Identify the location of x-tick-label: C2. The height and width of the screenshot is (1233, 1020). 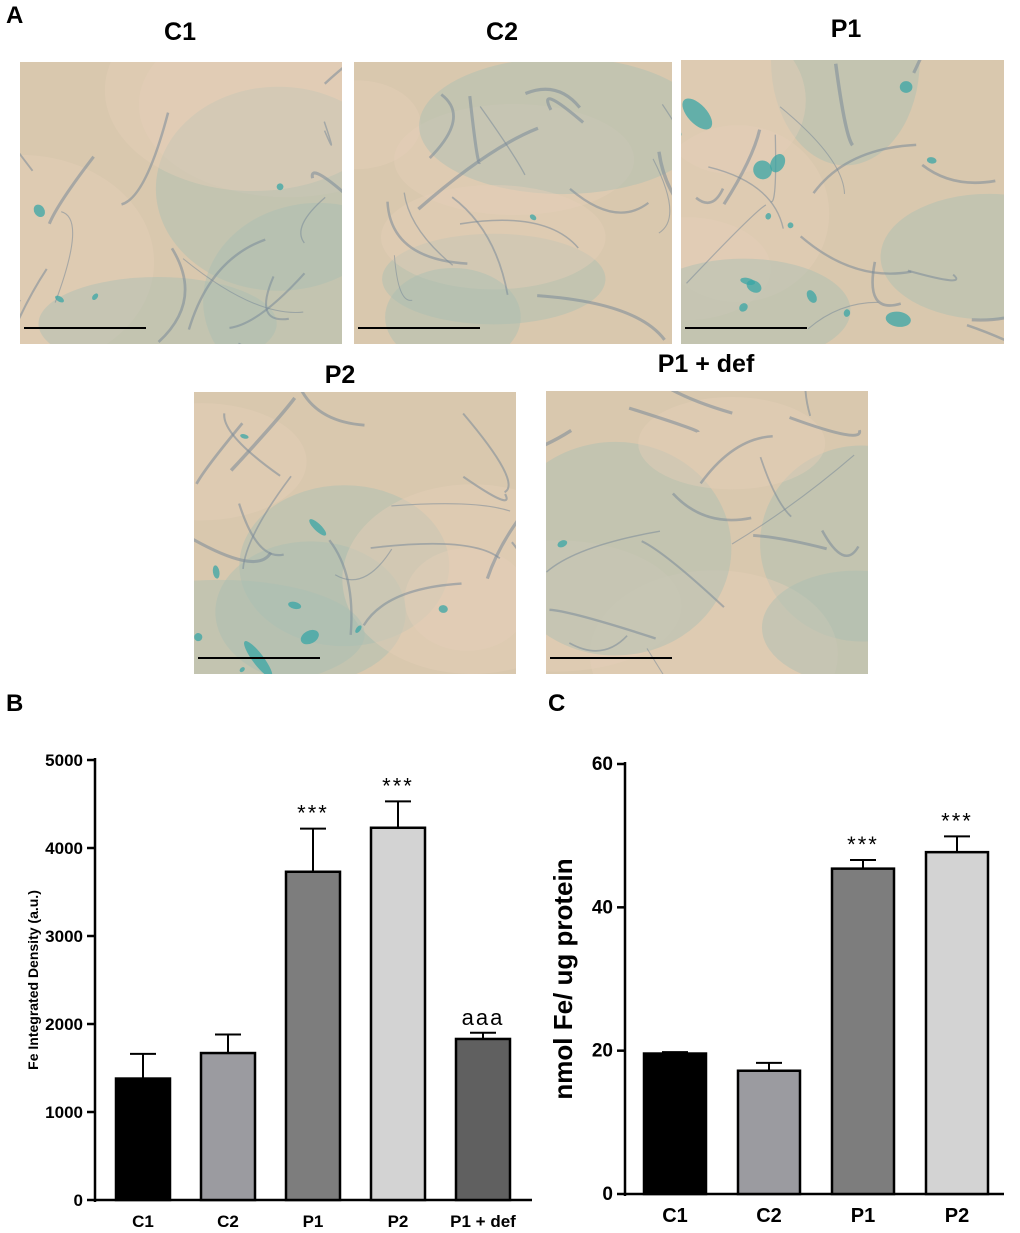
(228, 1221).